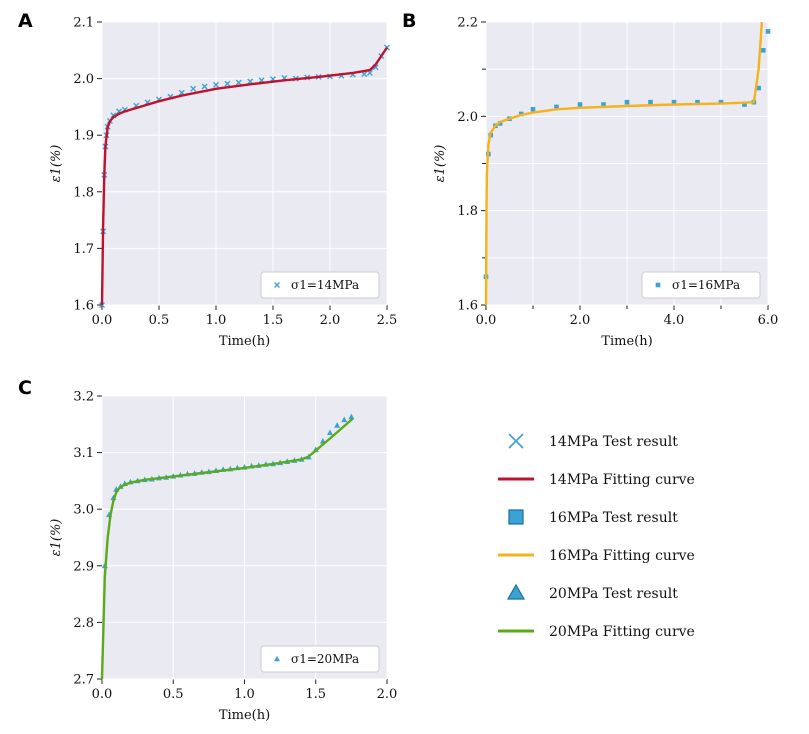  Describe the element at coordinates (25, 388) in the screenshot. I see `panel-letter-c: C` at that location.